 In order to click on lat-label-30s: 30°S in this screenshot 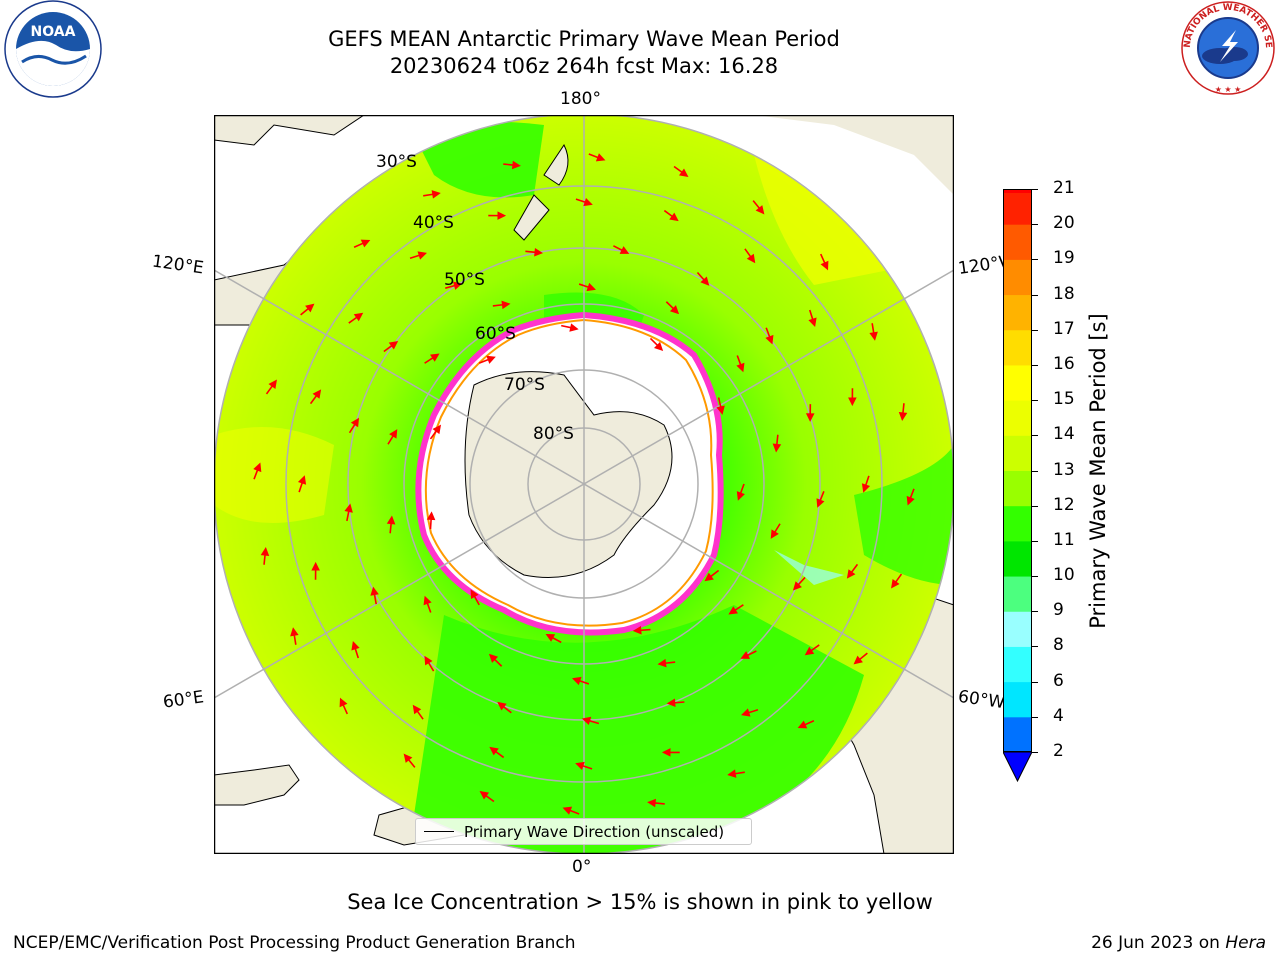, I will do `click(396, 162)`.